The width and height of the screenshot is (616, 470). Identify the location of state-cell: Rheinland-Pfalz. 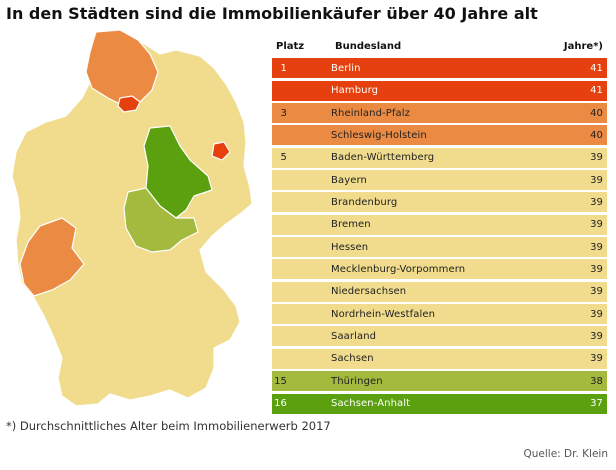
(370, 113).